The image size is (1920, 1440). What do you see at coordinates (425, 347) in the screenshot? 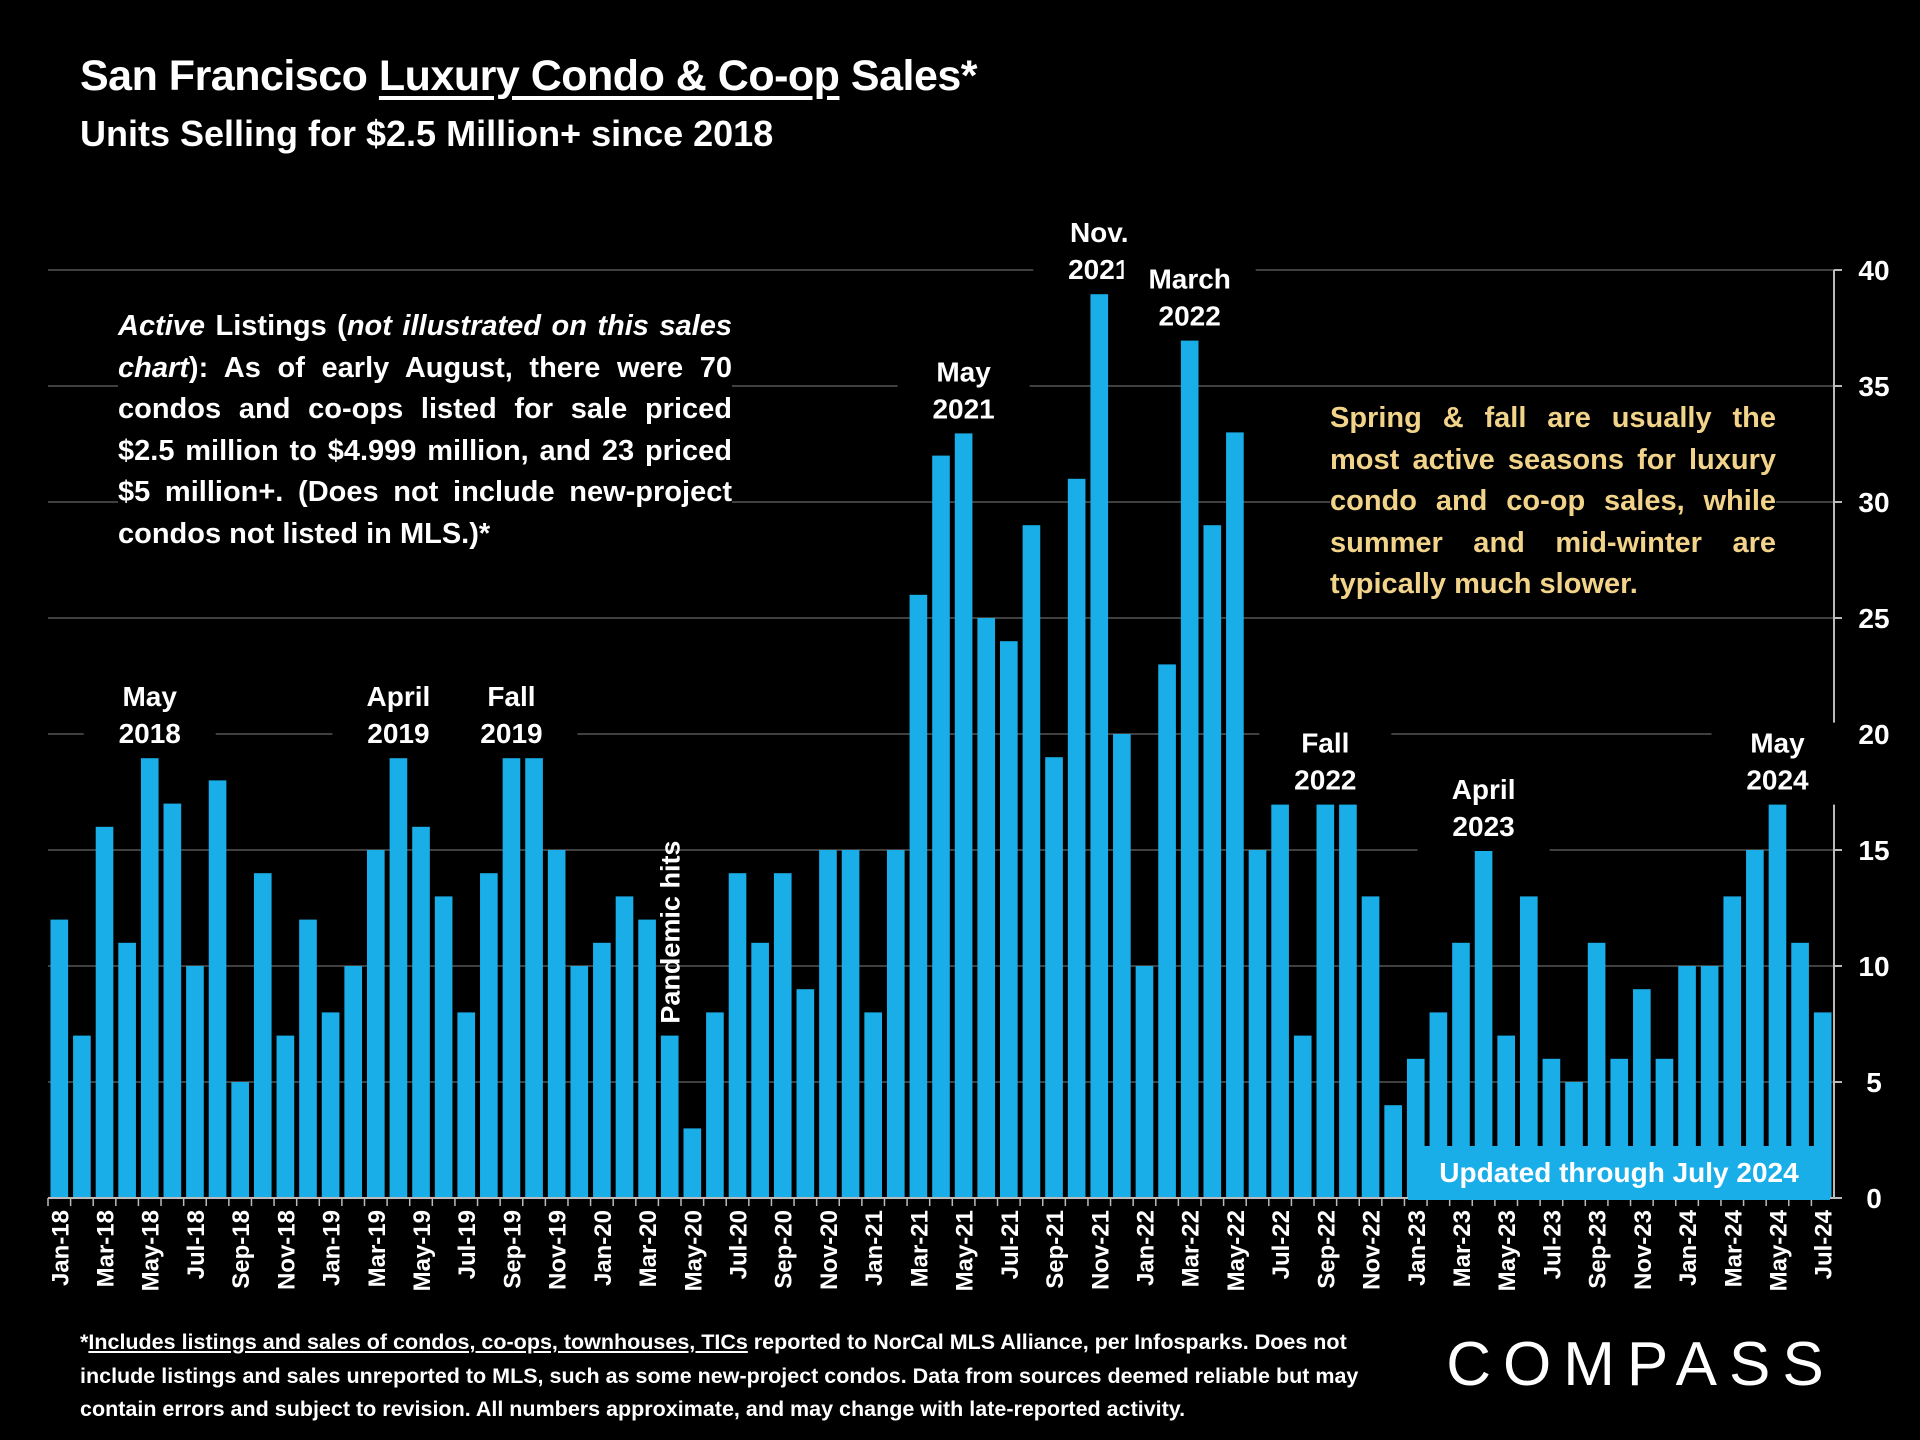
I see `note-em-2: not illustrated on this sales chart` at bounding box center [425, 347].